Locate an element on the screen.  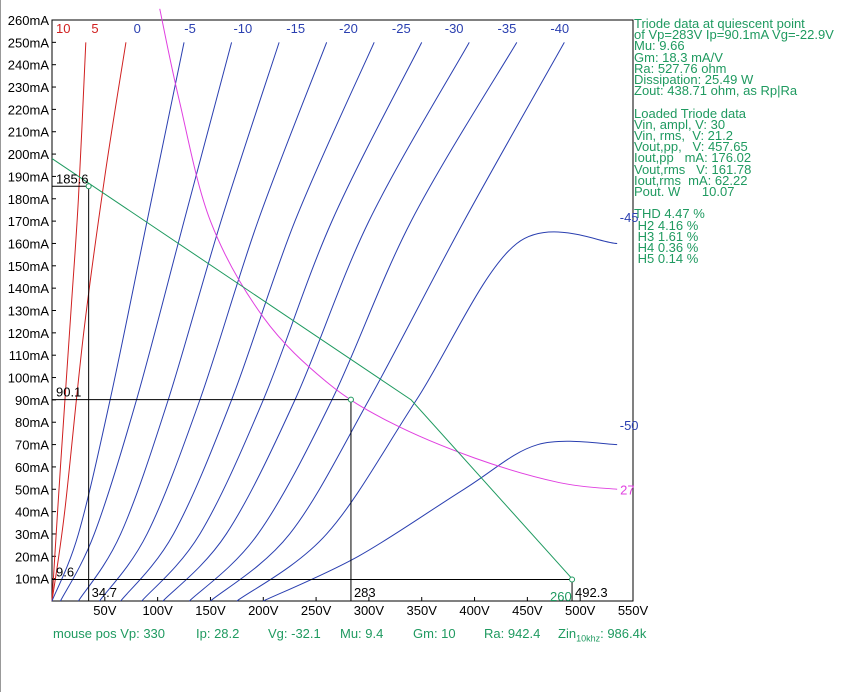
info-line: Loaded Triode data is located at coordinates (690, 113).